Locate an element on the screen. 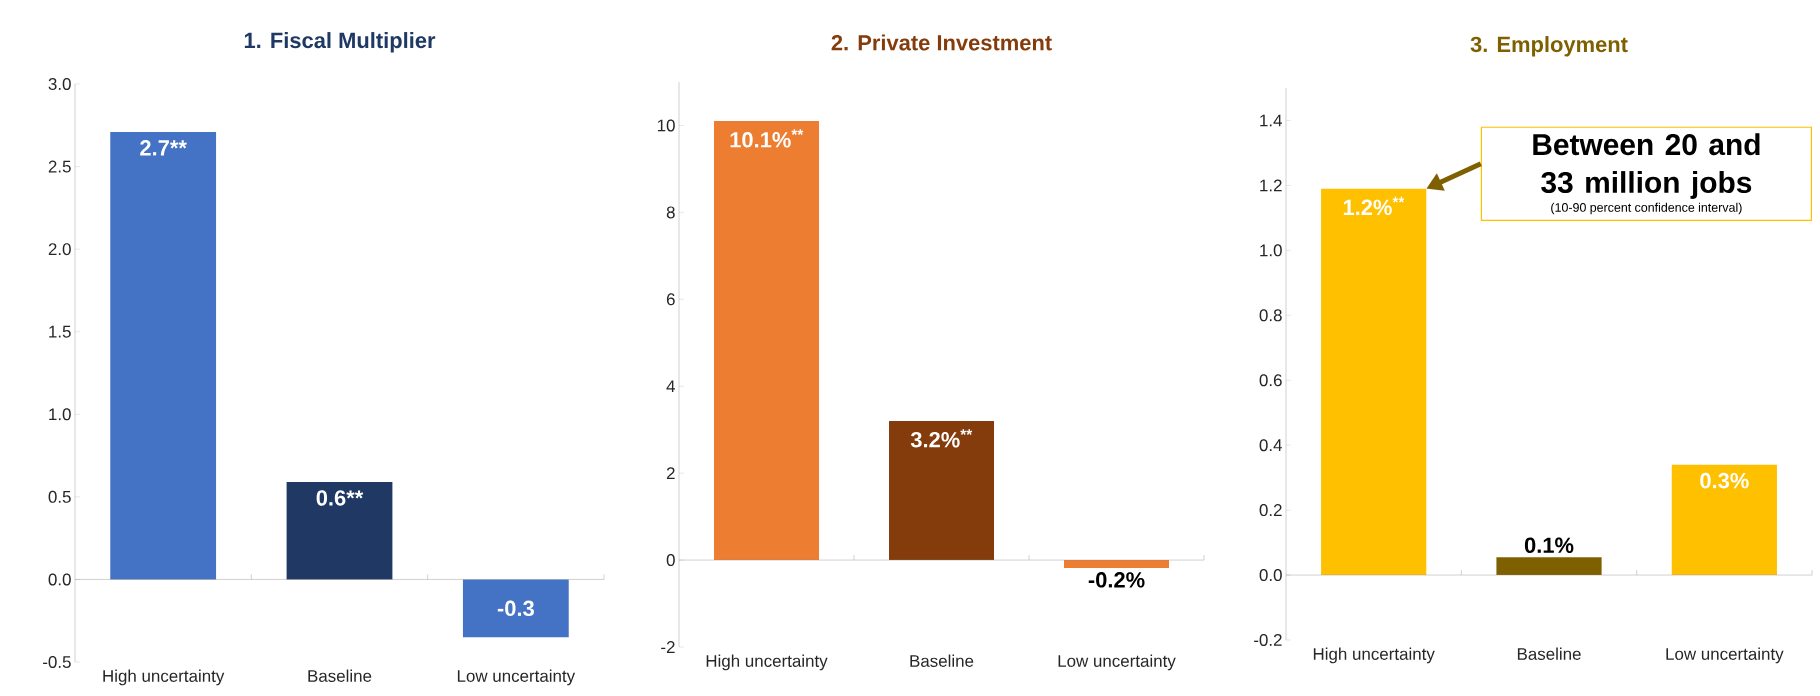  y-tick-label: 0.2 is located at coordinates (1270, 510).